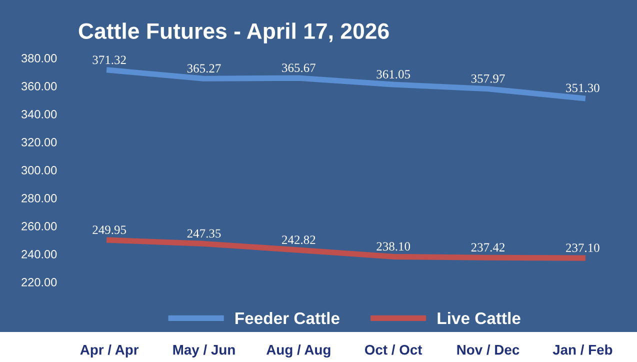 This screenshot has width=637, height=362. What do you see at coordinates (39, 226) in the screenshot?
I see `y-tick-label: 260.00` at bounding box center [39, 226].